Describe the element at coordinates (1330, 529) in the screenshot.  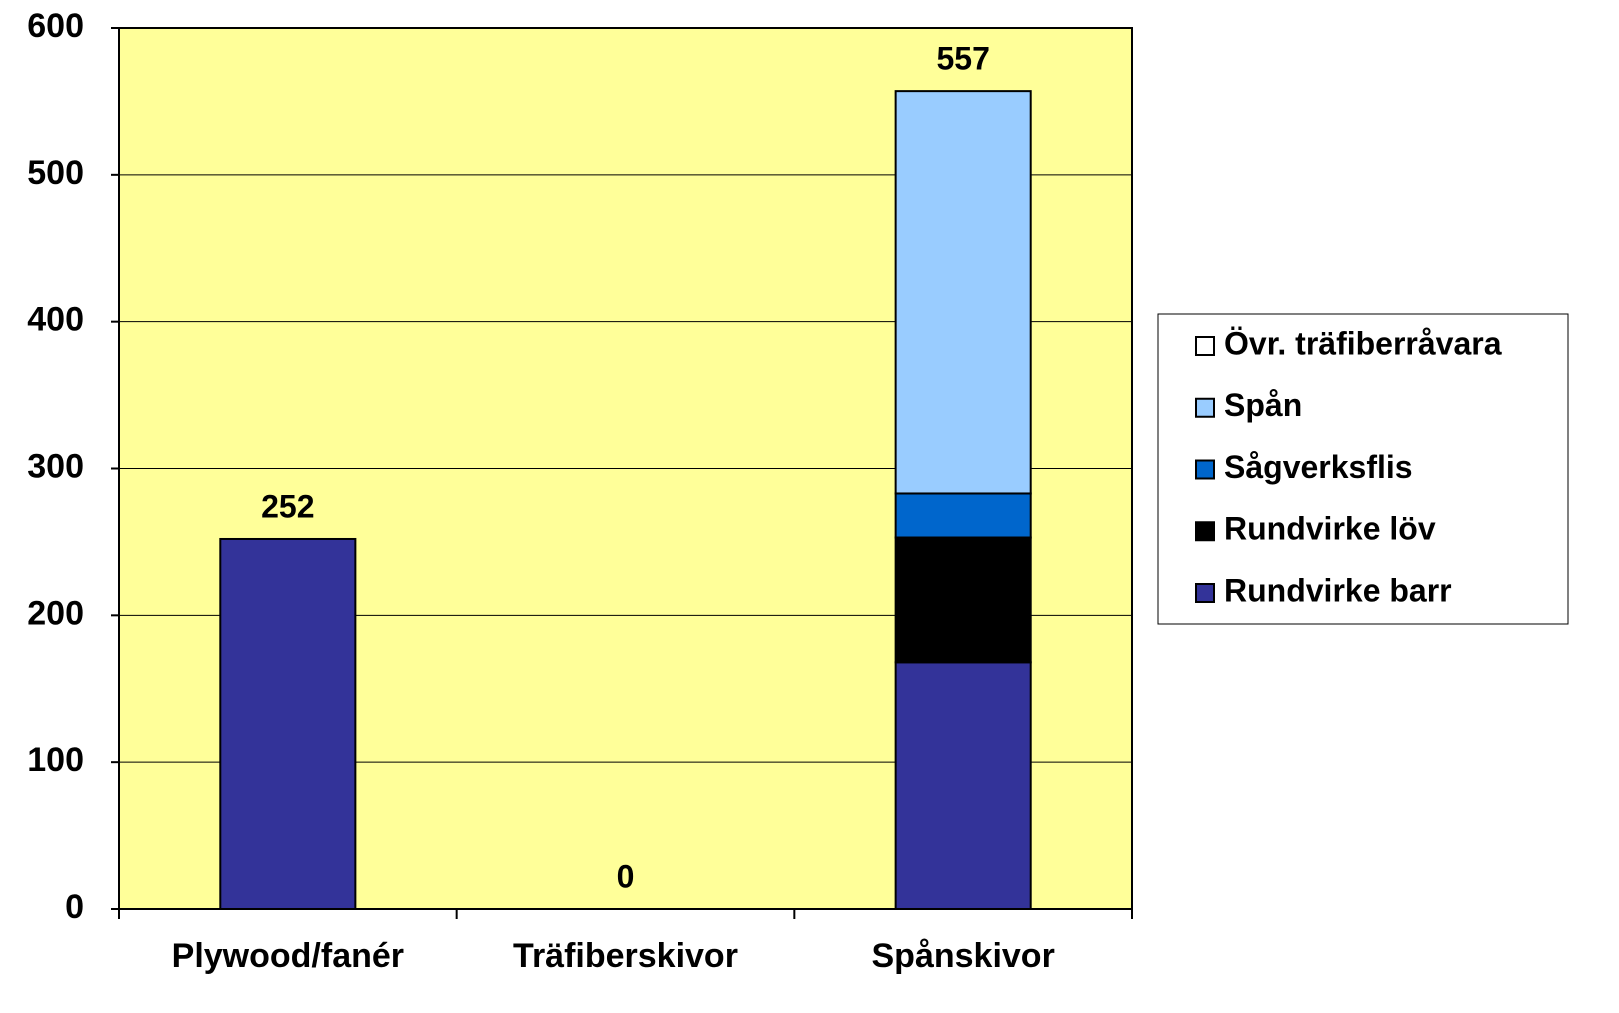
I see `legend-label: Rundvirke löv` at that location.